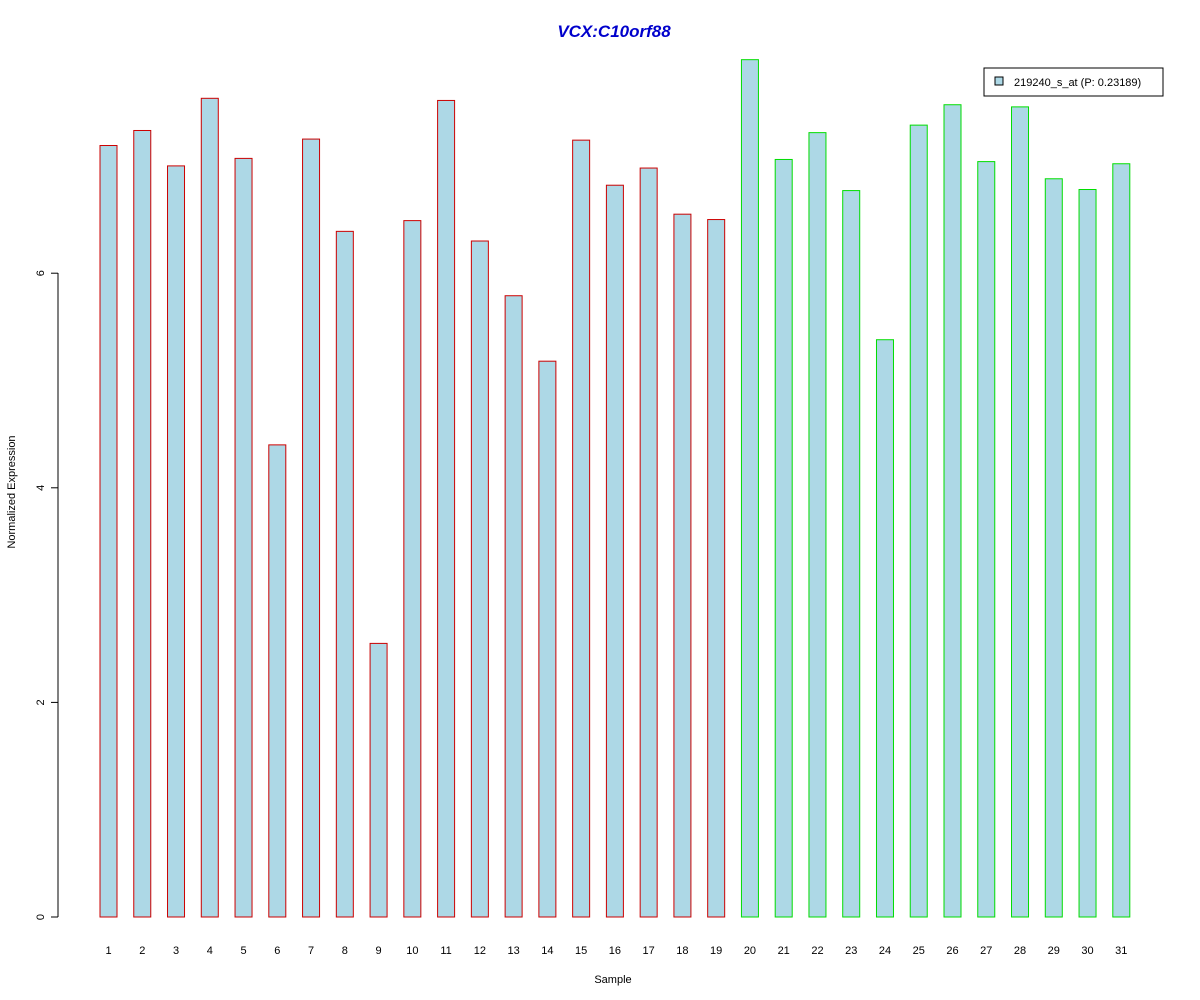  What do you see at coordinates (649, 951) in the screenshot?
I see `x-tick-label: 17` at bounding box center [649, 951].